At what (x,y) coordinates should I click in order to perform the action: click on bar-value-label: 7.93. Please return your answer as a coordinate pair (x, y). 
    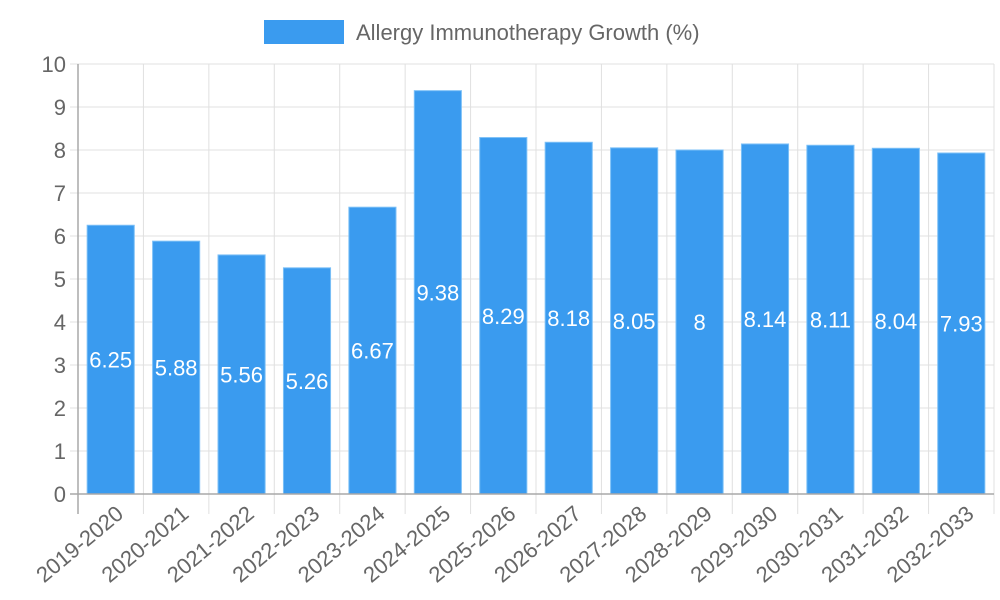
    Looking at the image, I should click on (961, 324).